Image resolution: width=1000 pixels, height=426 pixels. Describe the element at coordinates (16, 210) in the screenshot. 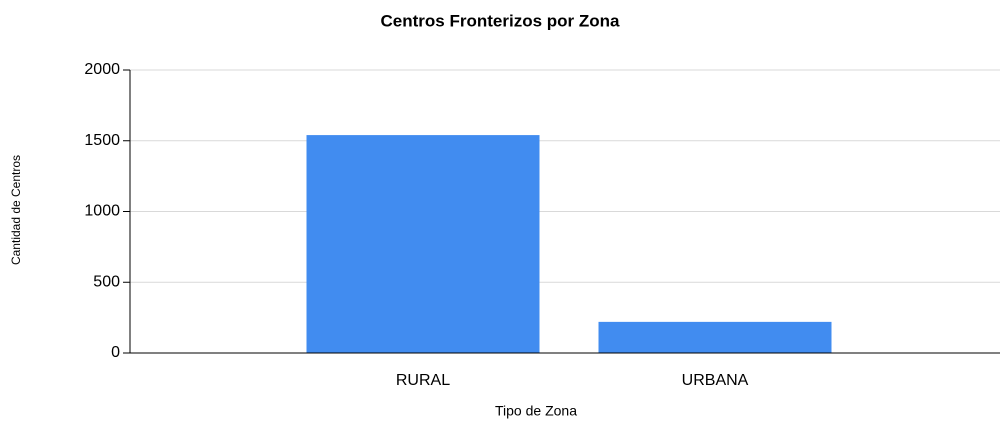

I see `y-axis-label: Cantidad de Centros` at that location.